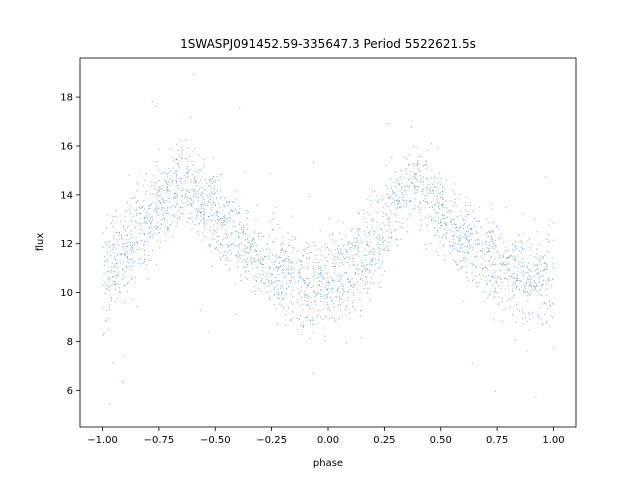 The height and width of the screenshot is (480, 640). I want to click on y-axis-ticks: 6 8 10 12 14 16 18, so click(70, 245).